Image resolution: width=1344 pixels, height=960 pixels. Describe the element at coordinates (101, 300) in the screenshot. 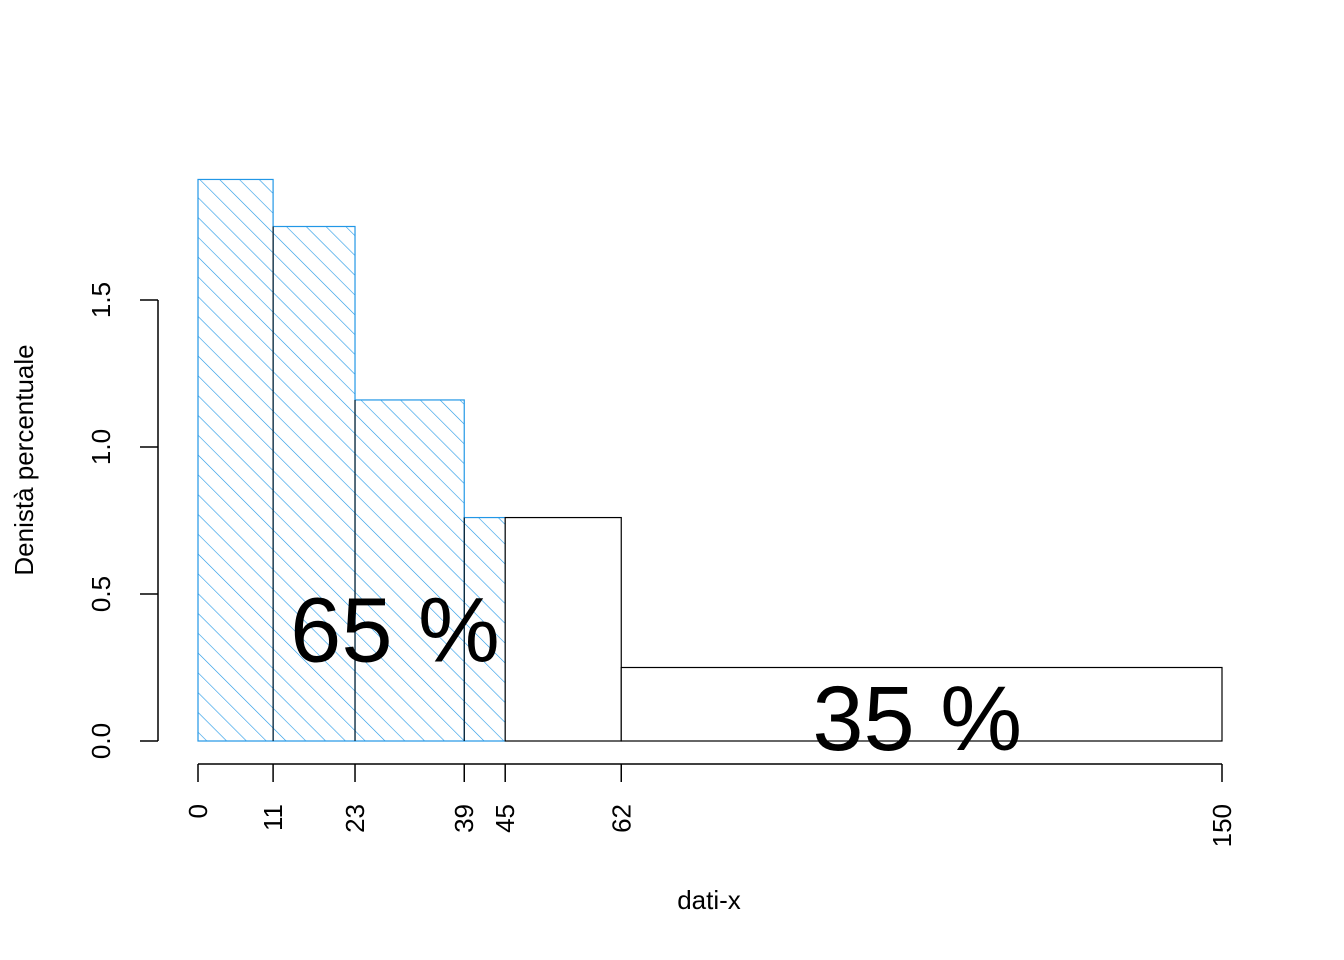

I see `y-tick-label: 1.5` at that location.